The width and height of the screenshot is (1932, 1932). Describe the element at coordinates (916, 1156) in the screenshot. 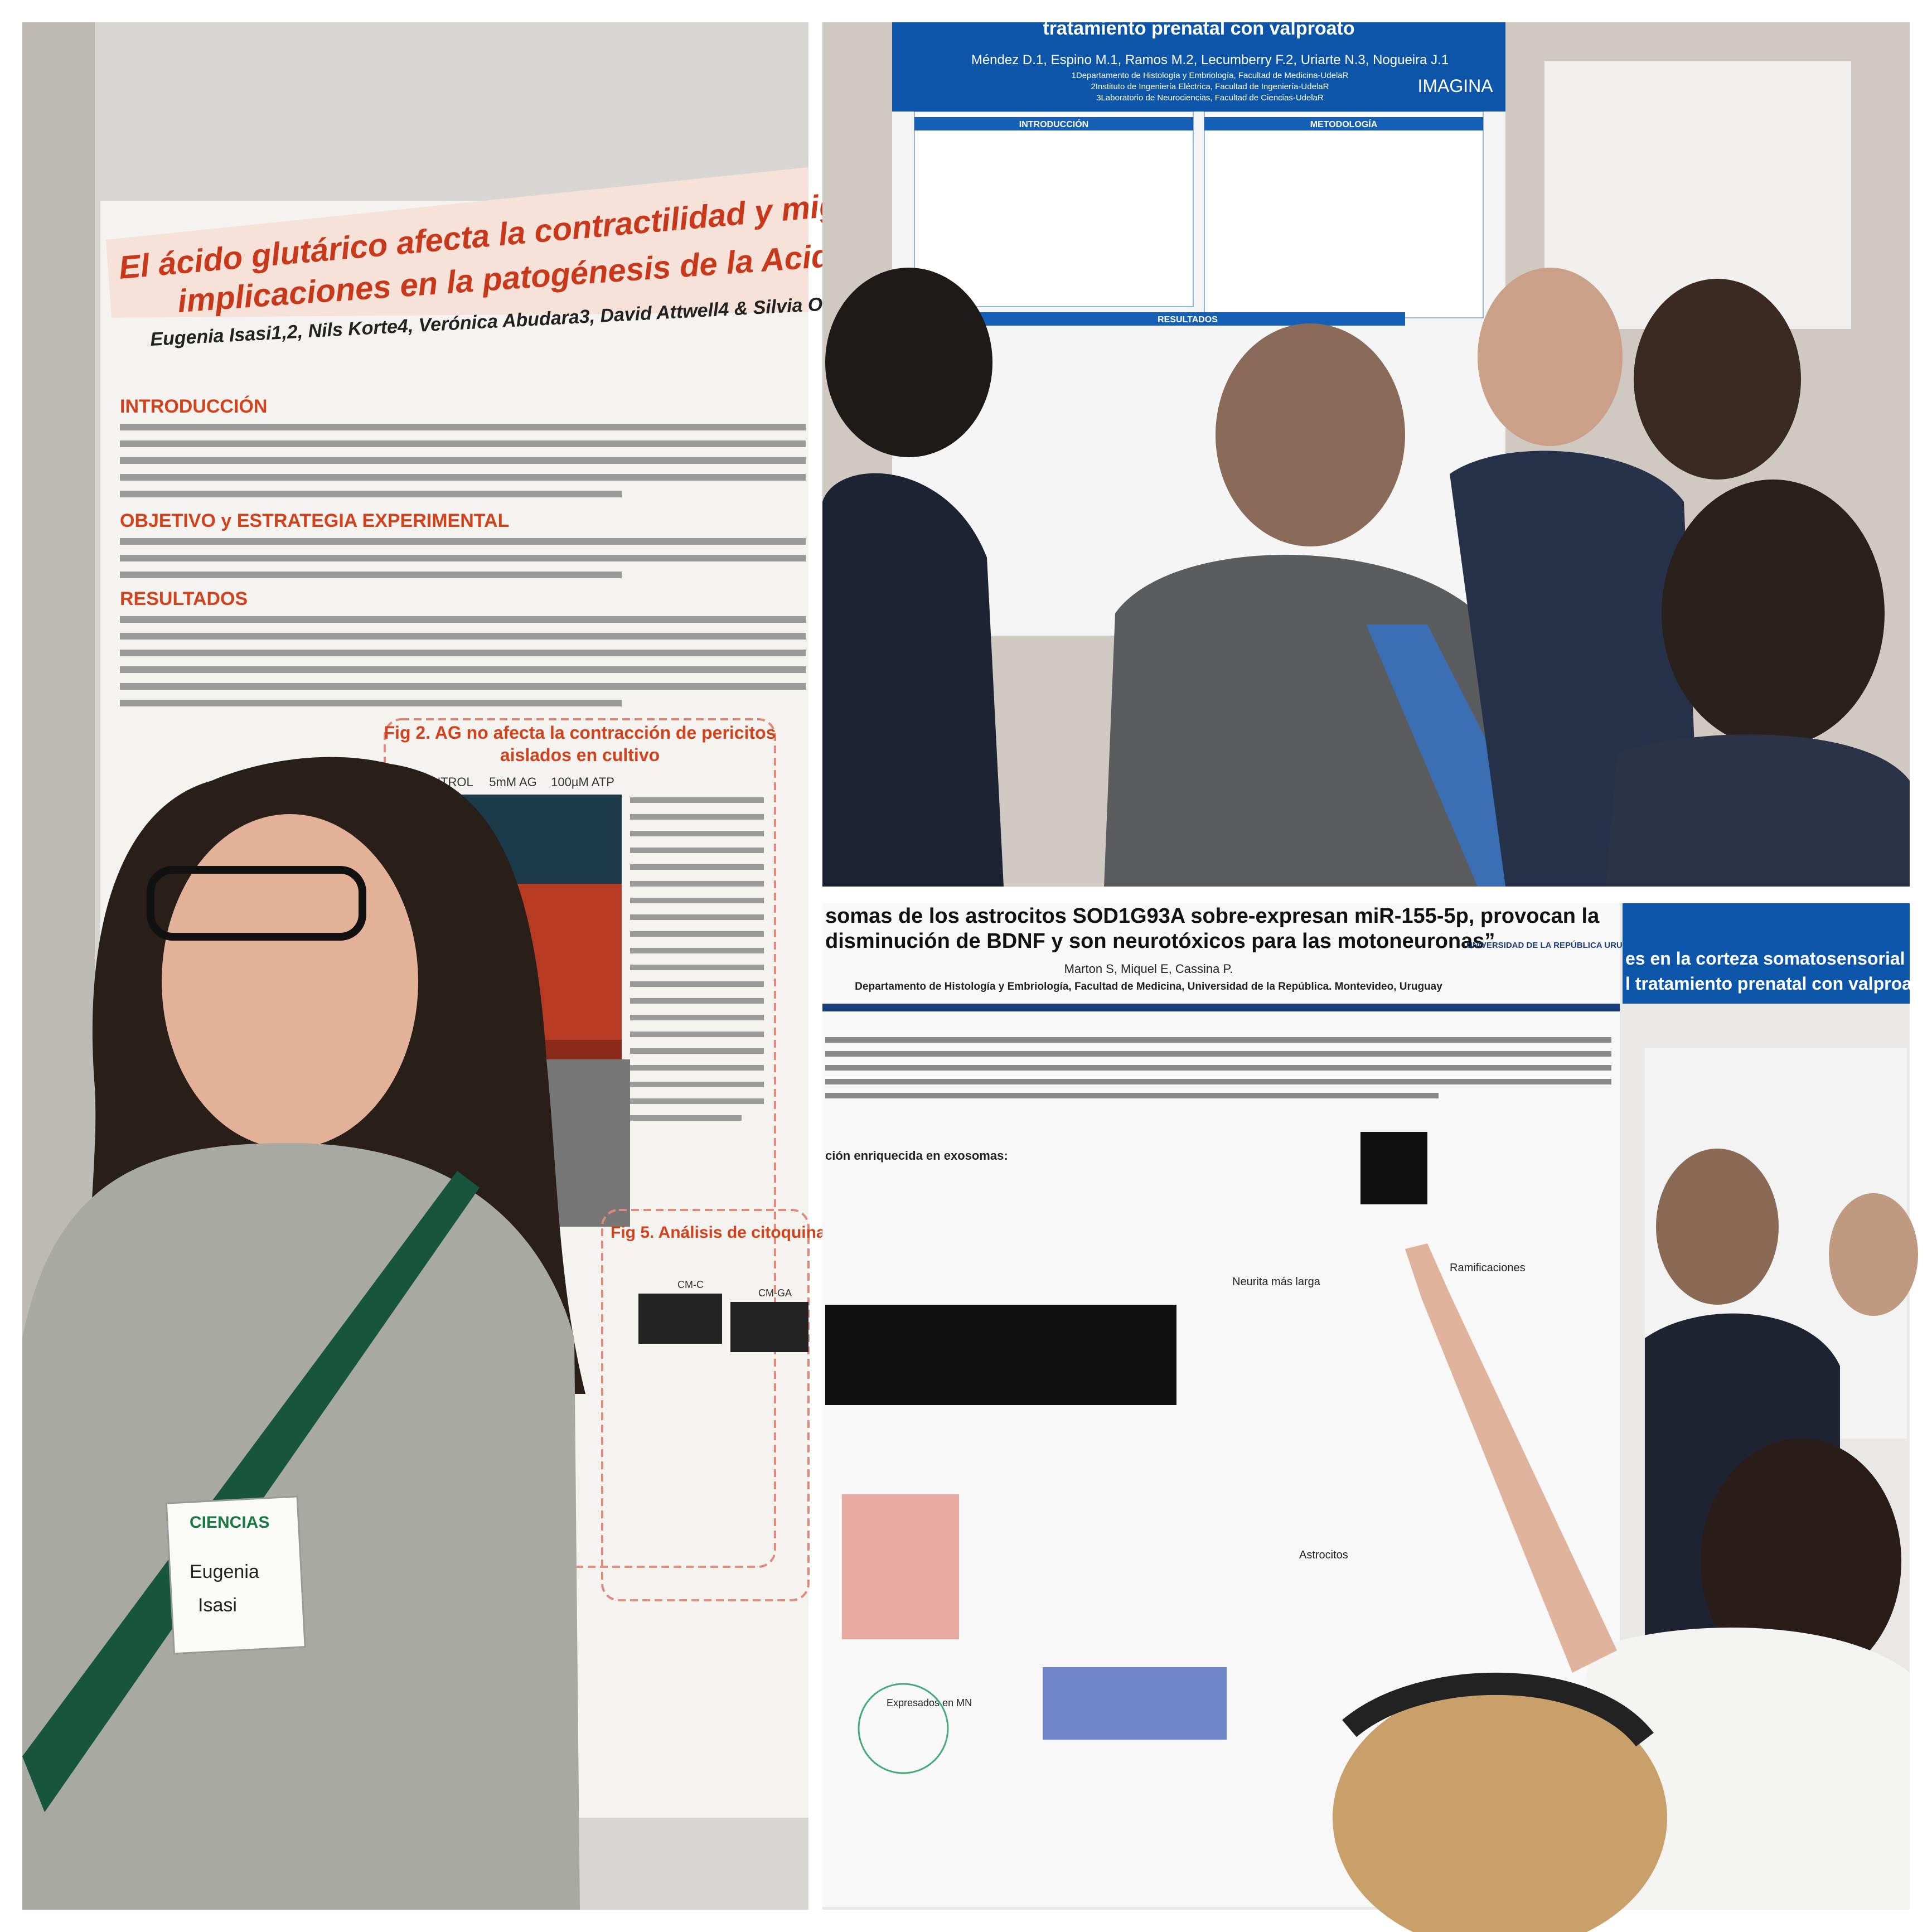

I see `label: ción enriquecida en exosomas:` at that location.